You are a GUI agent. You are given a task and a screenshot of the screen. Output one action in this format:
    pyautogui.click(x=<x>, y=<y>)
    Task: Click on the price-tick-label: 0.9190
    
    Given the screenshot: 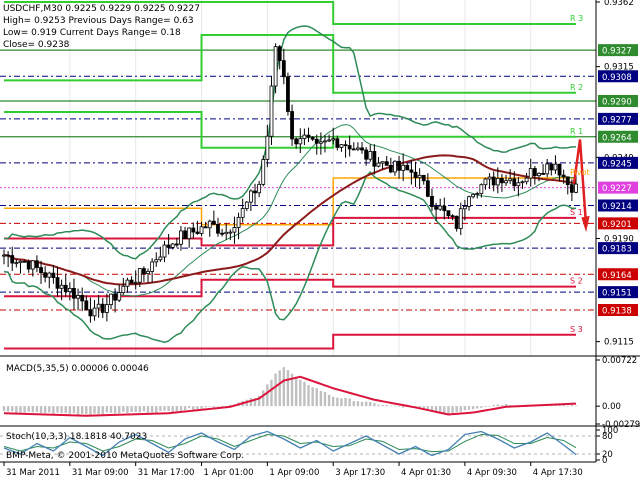 What is the action you would take?
    pyautogui.click(x=619, y=240)
    